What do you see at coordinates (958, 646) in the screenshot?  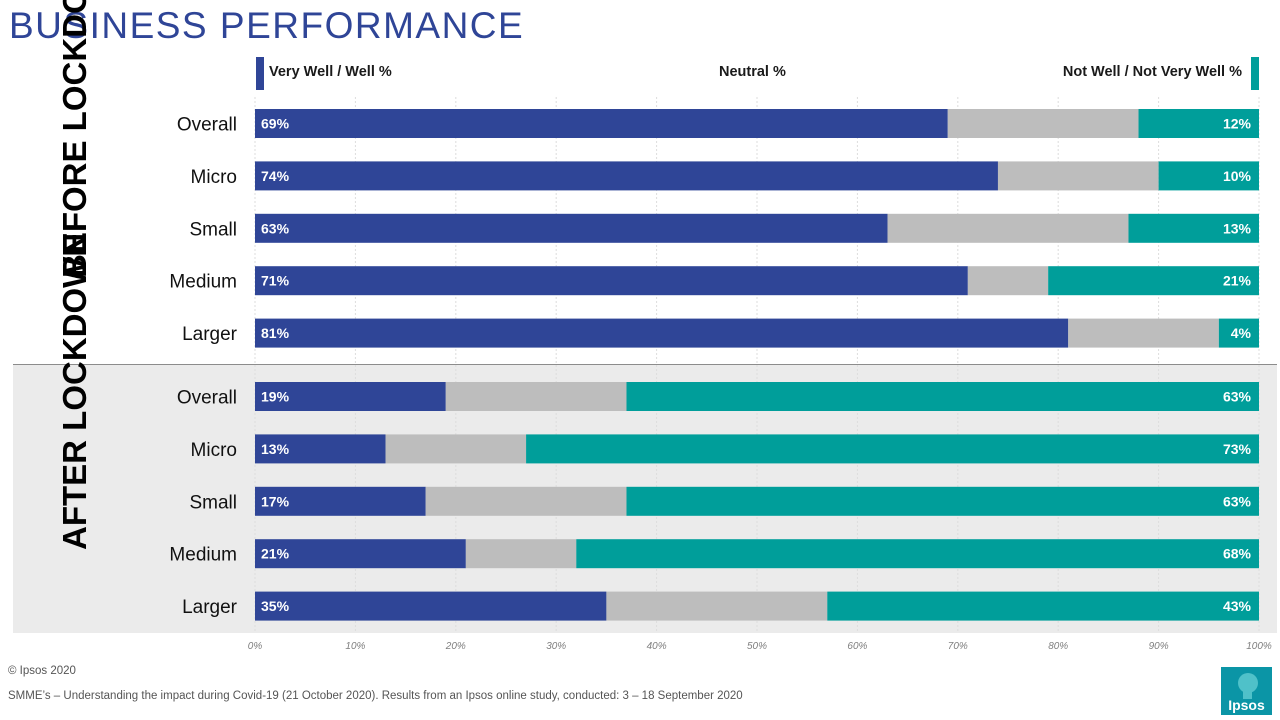 I see `x-tick-label: 70%` at bounding box center [958, 646].